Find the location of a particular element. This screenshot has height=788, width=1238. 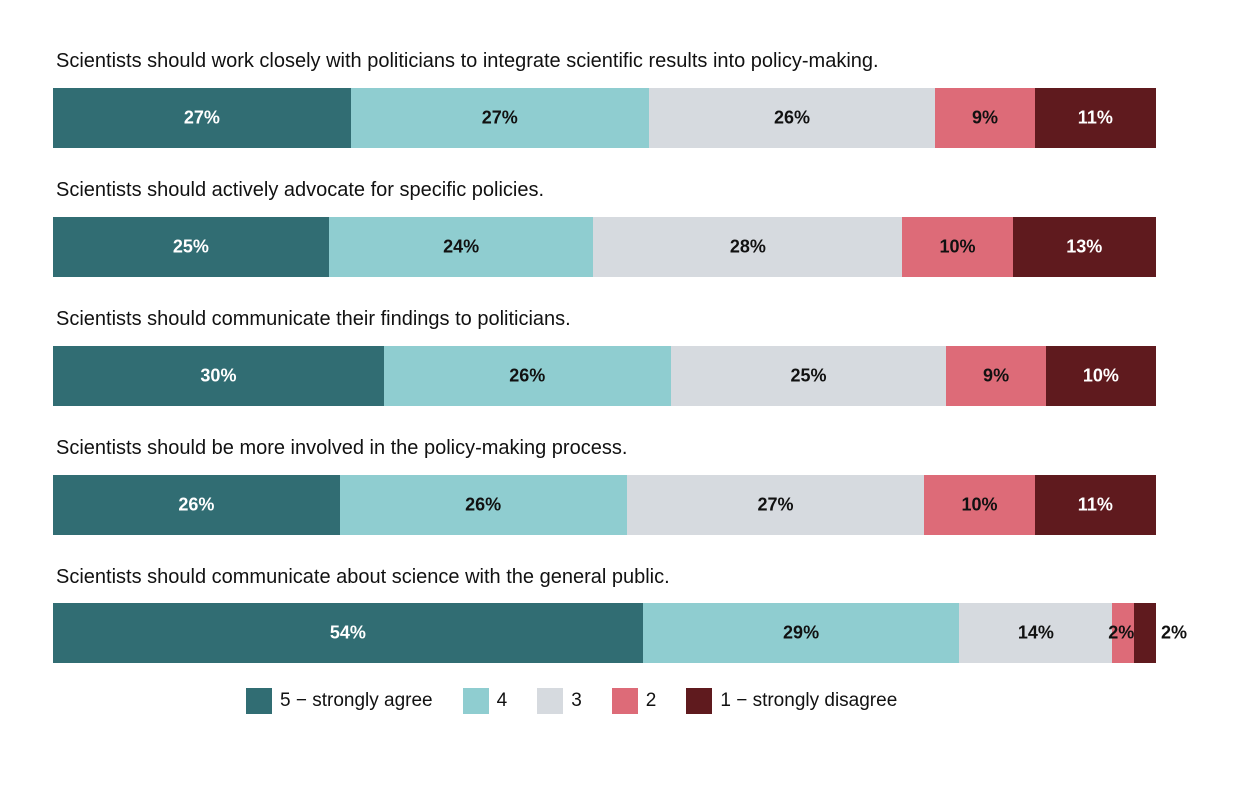

legend-label: 3 is located at coordinates (576, 700).